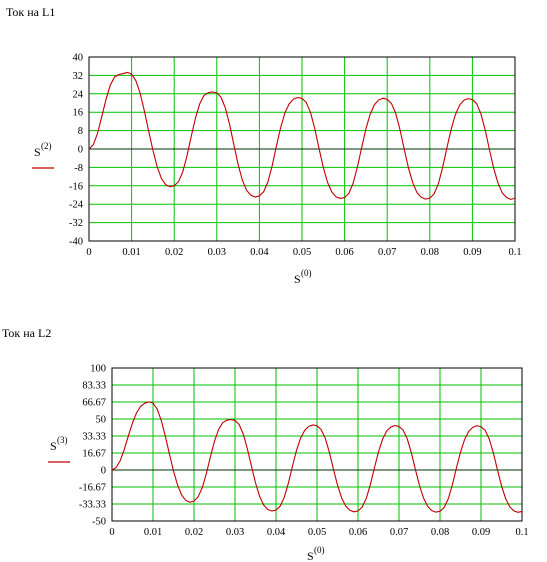  Describe the element at coordinates (94, 454) in the screenshot. I see `y-tick-label: 16.67` at that location.